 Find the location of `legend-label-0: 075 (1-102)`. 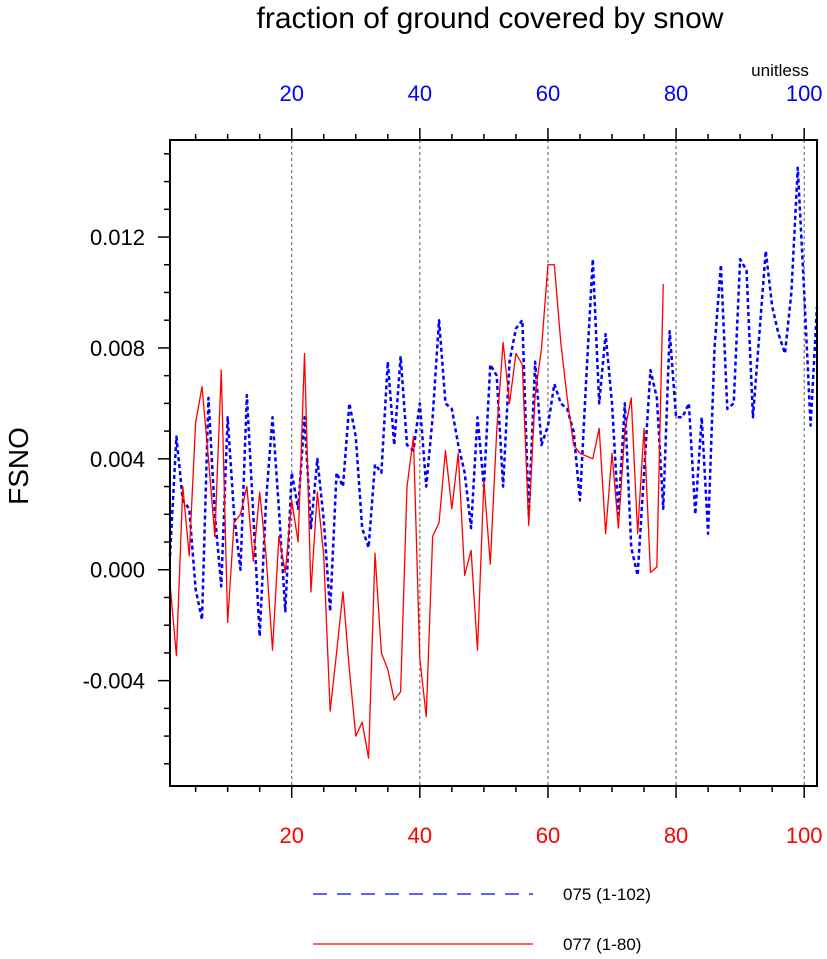

legend-label-0: 075 (1-102) is located at coordinates (607, 894).